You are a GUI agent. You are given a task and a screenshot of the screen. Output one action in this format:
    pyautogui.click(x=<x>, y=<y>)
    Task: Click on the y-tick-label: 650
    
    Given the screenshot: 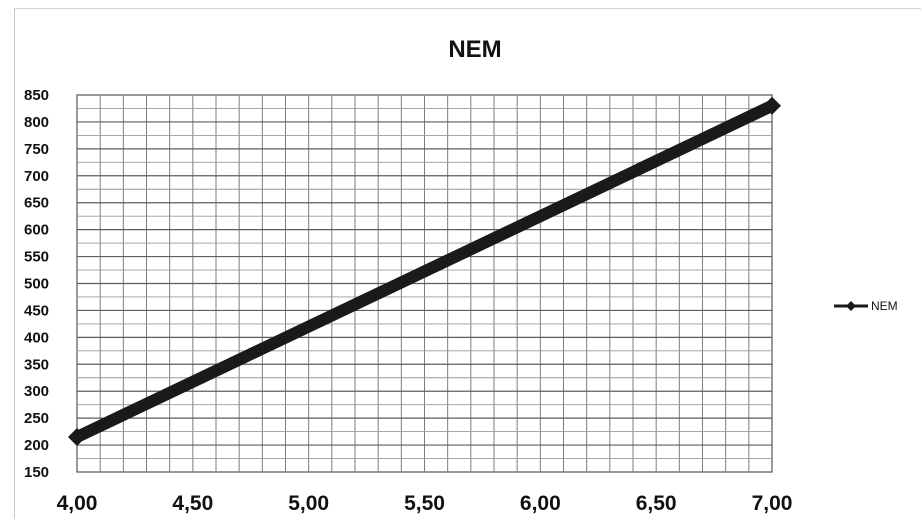 What is the action you would take?
    pyautogui.click(x=36, y=203)
    